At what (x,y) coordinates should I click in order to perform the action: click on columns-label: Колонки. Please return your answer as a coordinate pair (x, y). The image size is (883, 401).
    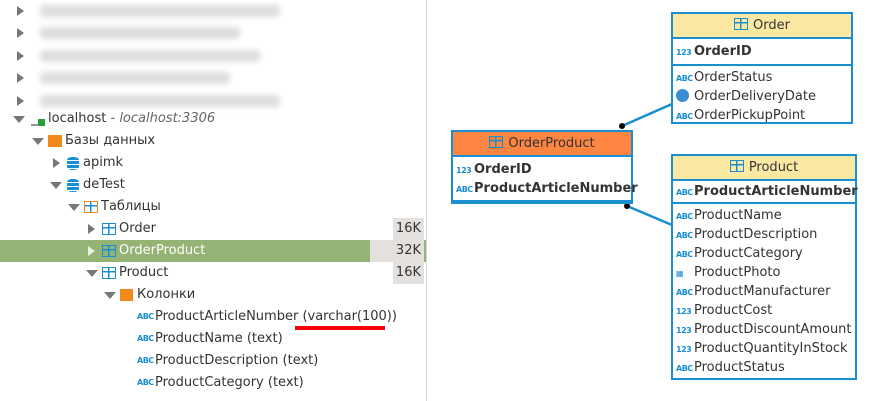
    Looking at the image, I should click on (166, 294).